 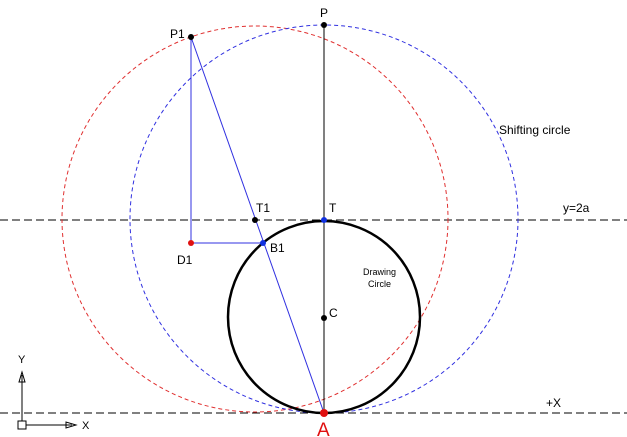 What do you see at coordinates (277, 248) in the screenshot?
I see `label: B1` at bounding box center [277, 248].